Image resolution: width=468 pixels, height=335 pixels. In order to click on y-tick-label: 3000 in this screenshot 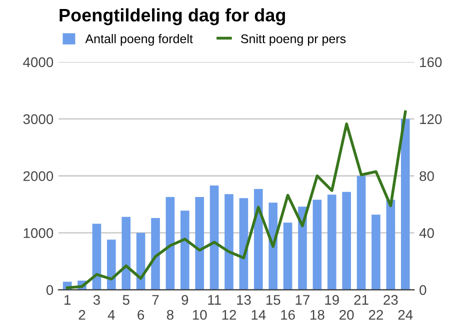, I will do `click(38, 119)`.